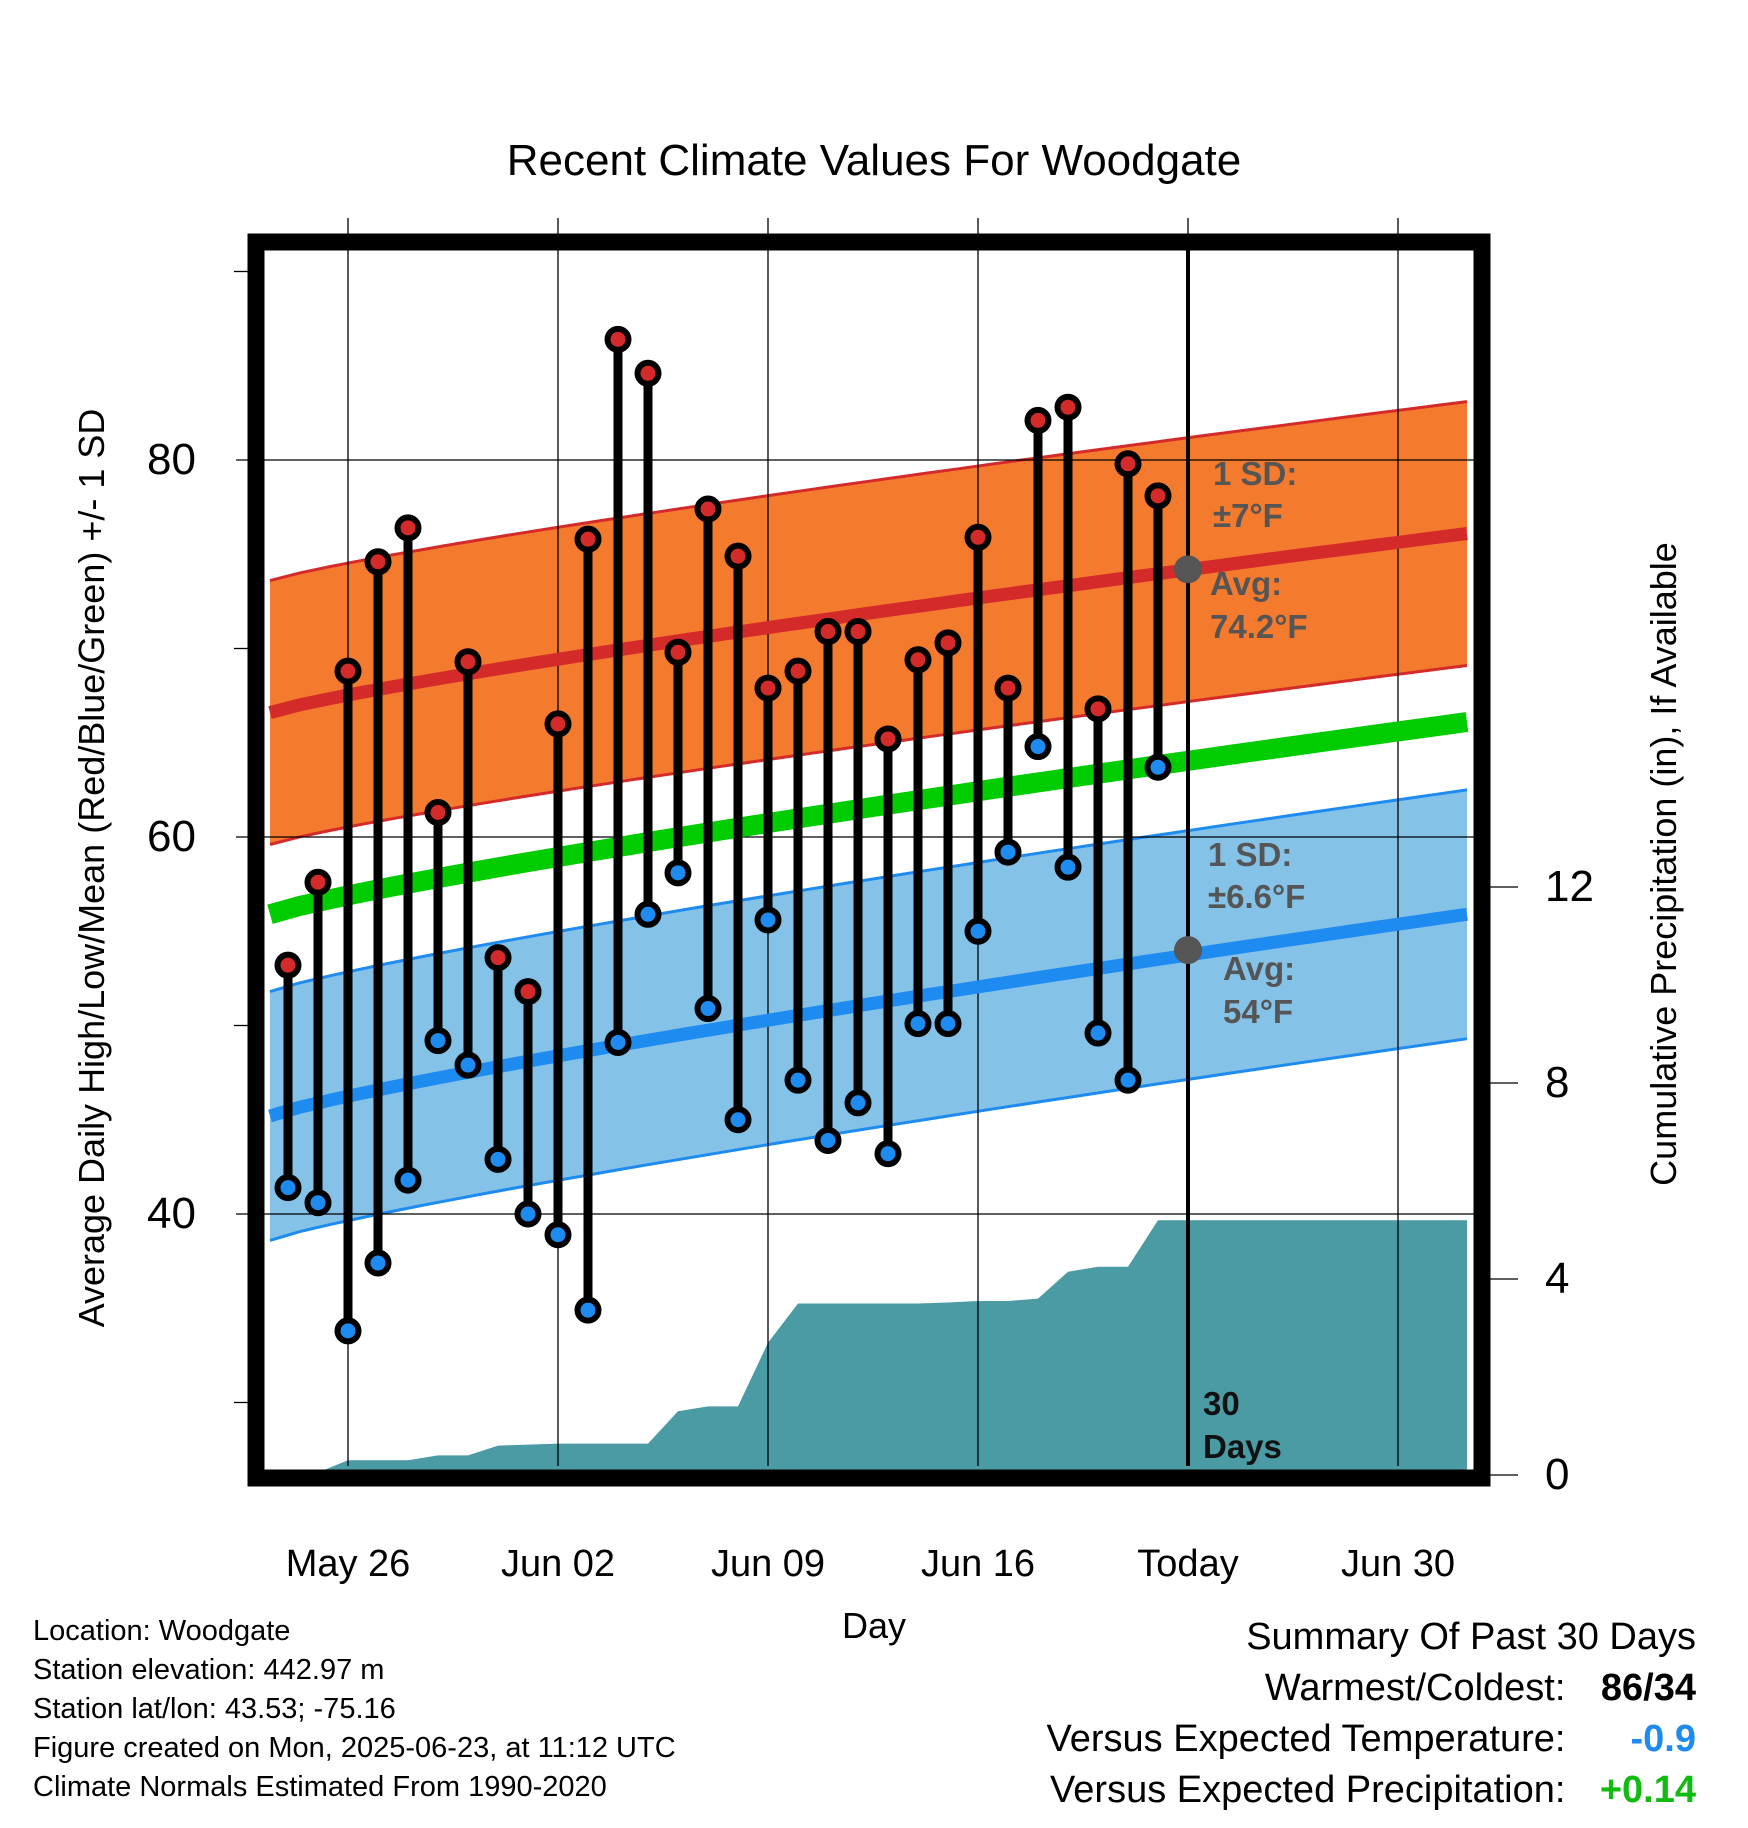 This screenshot has height=1828, width=1748. What do you see at coordinates (171, 1213) in the screenshot?
I see `y-tick-label-40: 40` at bounding box center [171, 1213].